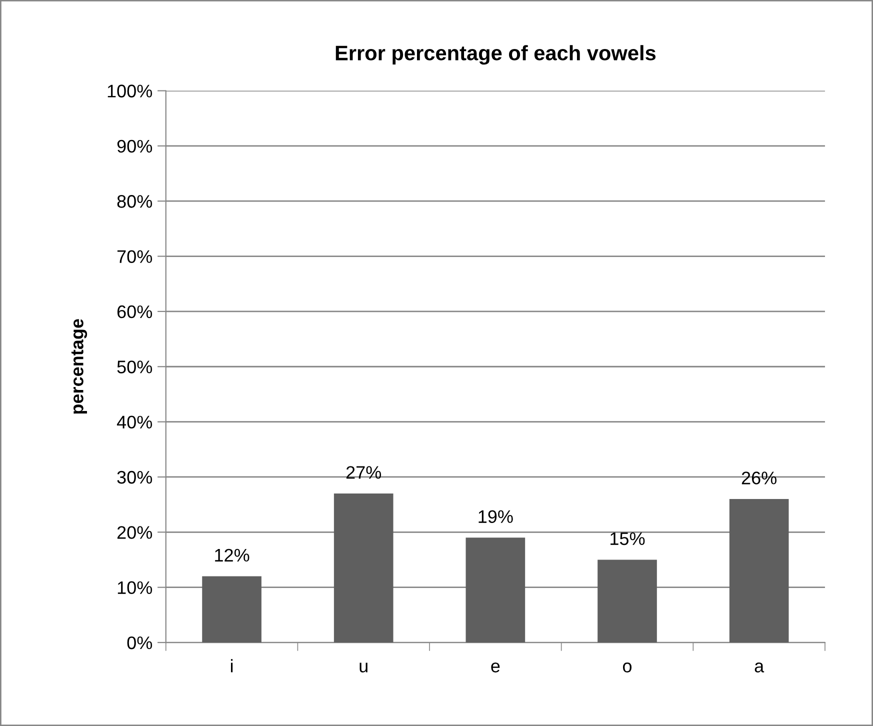 The image size is (873, 726). What do you see at coordinates (139, 643) in the screenshot?
I see `y-tick-label: 0%` at bounding box center [139, 643].